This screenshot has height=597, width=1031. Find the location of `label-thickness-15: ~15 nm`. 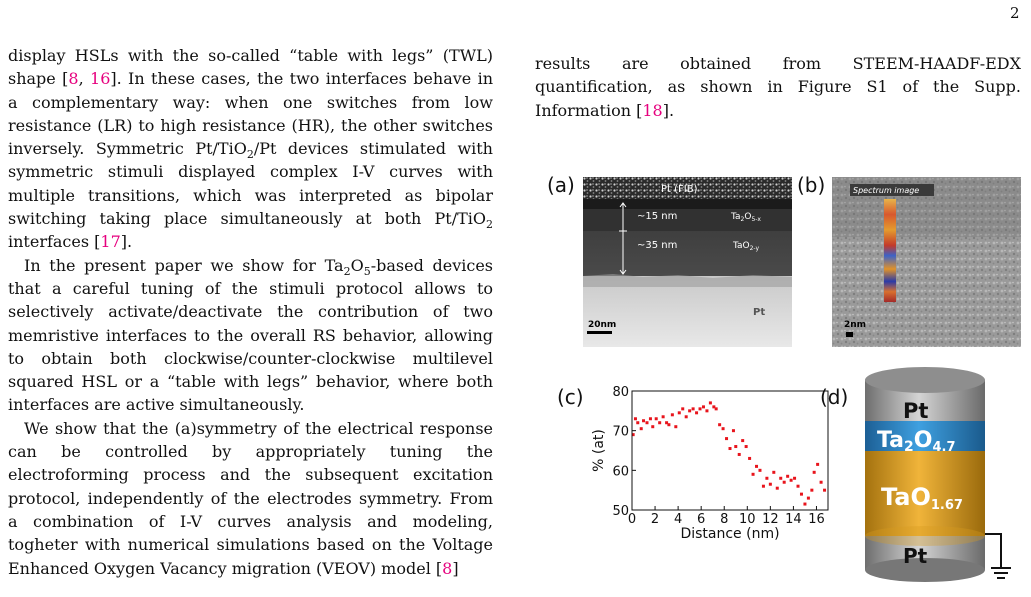

label-thickness-15: ~15 nm is located at coordinates (657, 216).